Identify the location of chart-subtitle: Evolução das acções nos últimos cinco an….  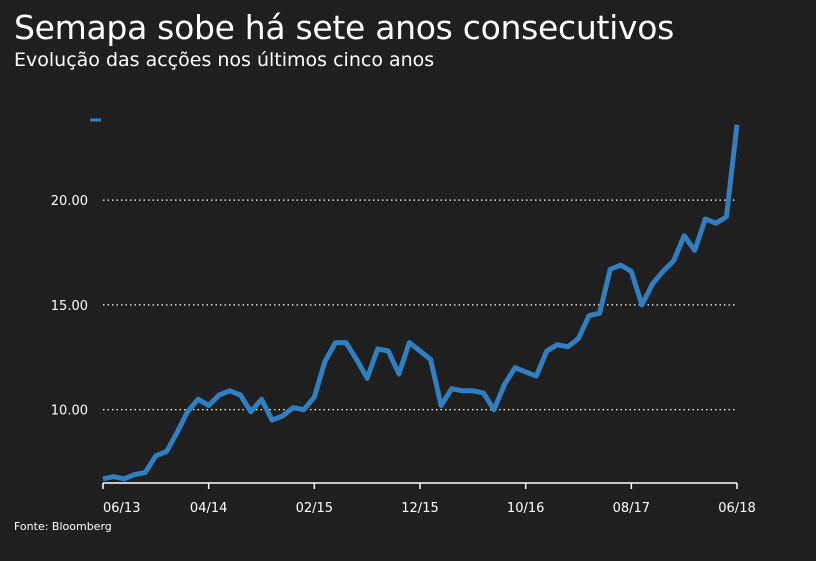
(224, 60).